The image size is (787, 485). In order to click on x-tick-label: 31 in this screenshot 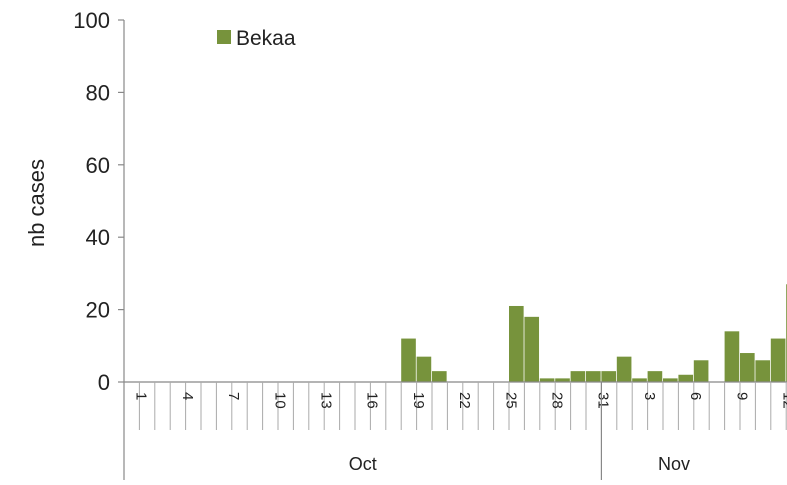, I will do `click(603, 400)`.